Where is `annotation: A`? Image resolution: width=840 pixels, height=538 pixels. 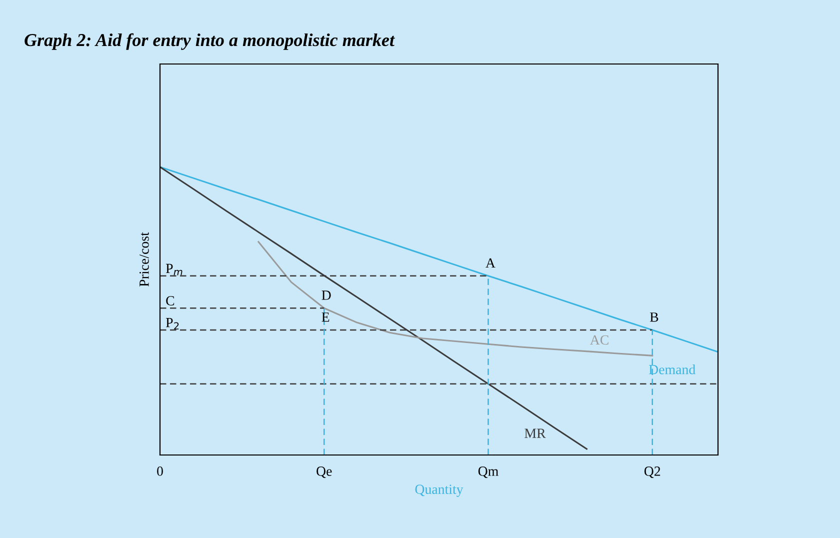
annotation: A is located at coordinates (491, 263).